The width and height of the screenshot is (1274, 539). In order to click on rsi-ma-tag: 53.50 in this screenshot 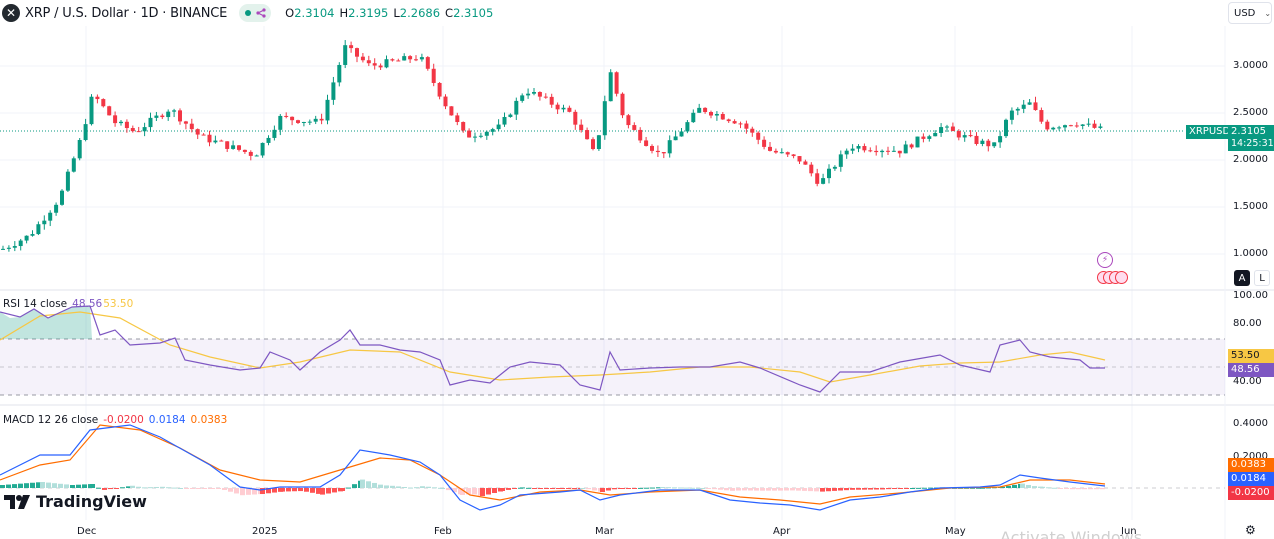, I will do `click(1251, 356)`.